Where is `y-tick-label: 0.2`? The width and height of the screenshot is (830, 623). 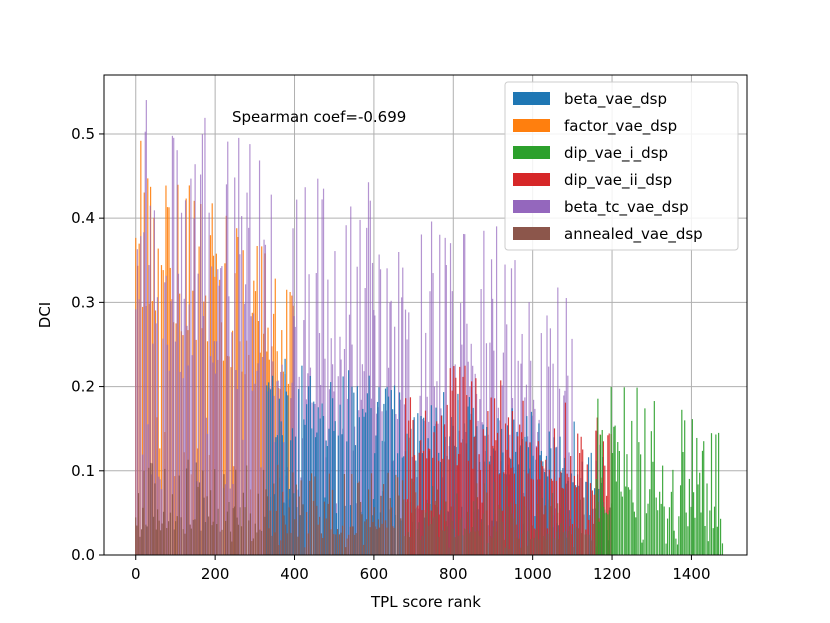 y-tick-label: 0.2 is located at coordinates (83, 387).